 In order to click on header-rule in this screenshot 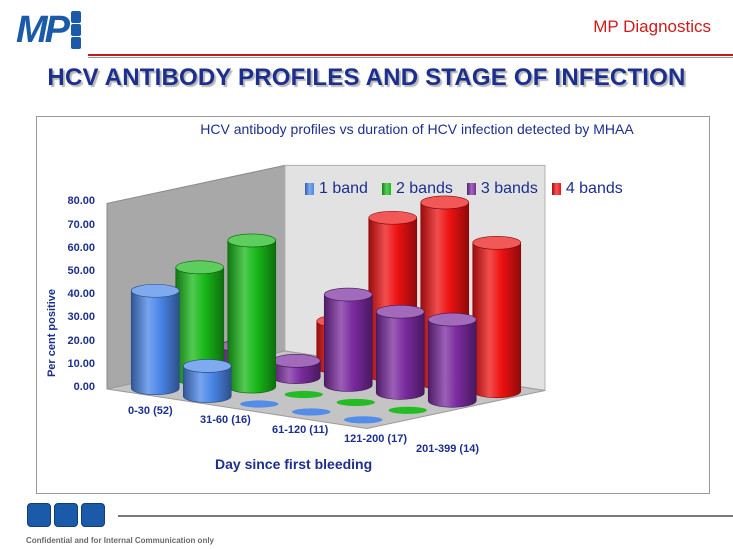, I will do `click(410, 55)`.